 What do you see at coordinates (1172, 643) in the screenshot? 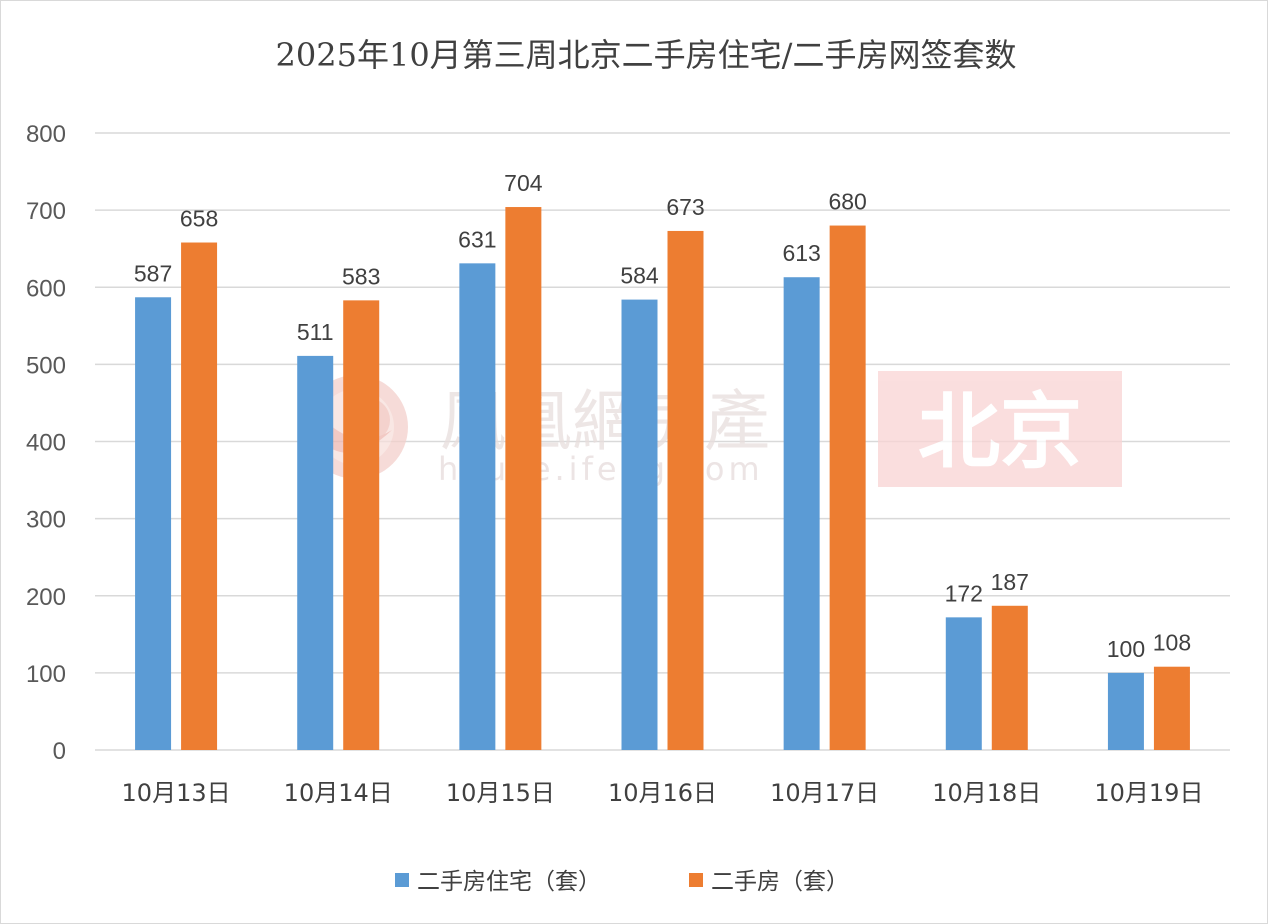
I see `data-label-series-2: 108` at bounding box center [1172, 643].